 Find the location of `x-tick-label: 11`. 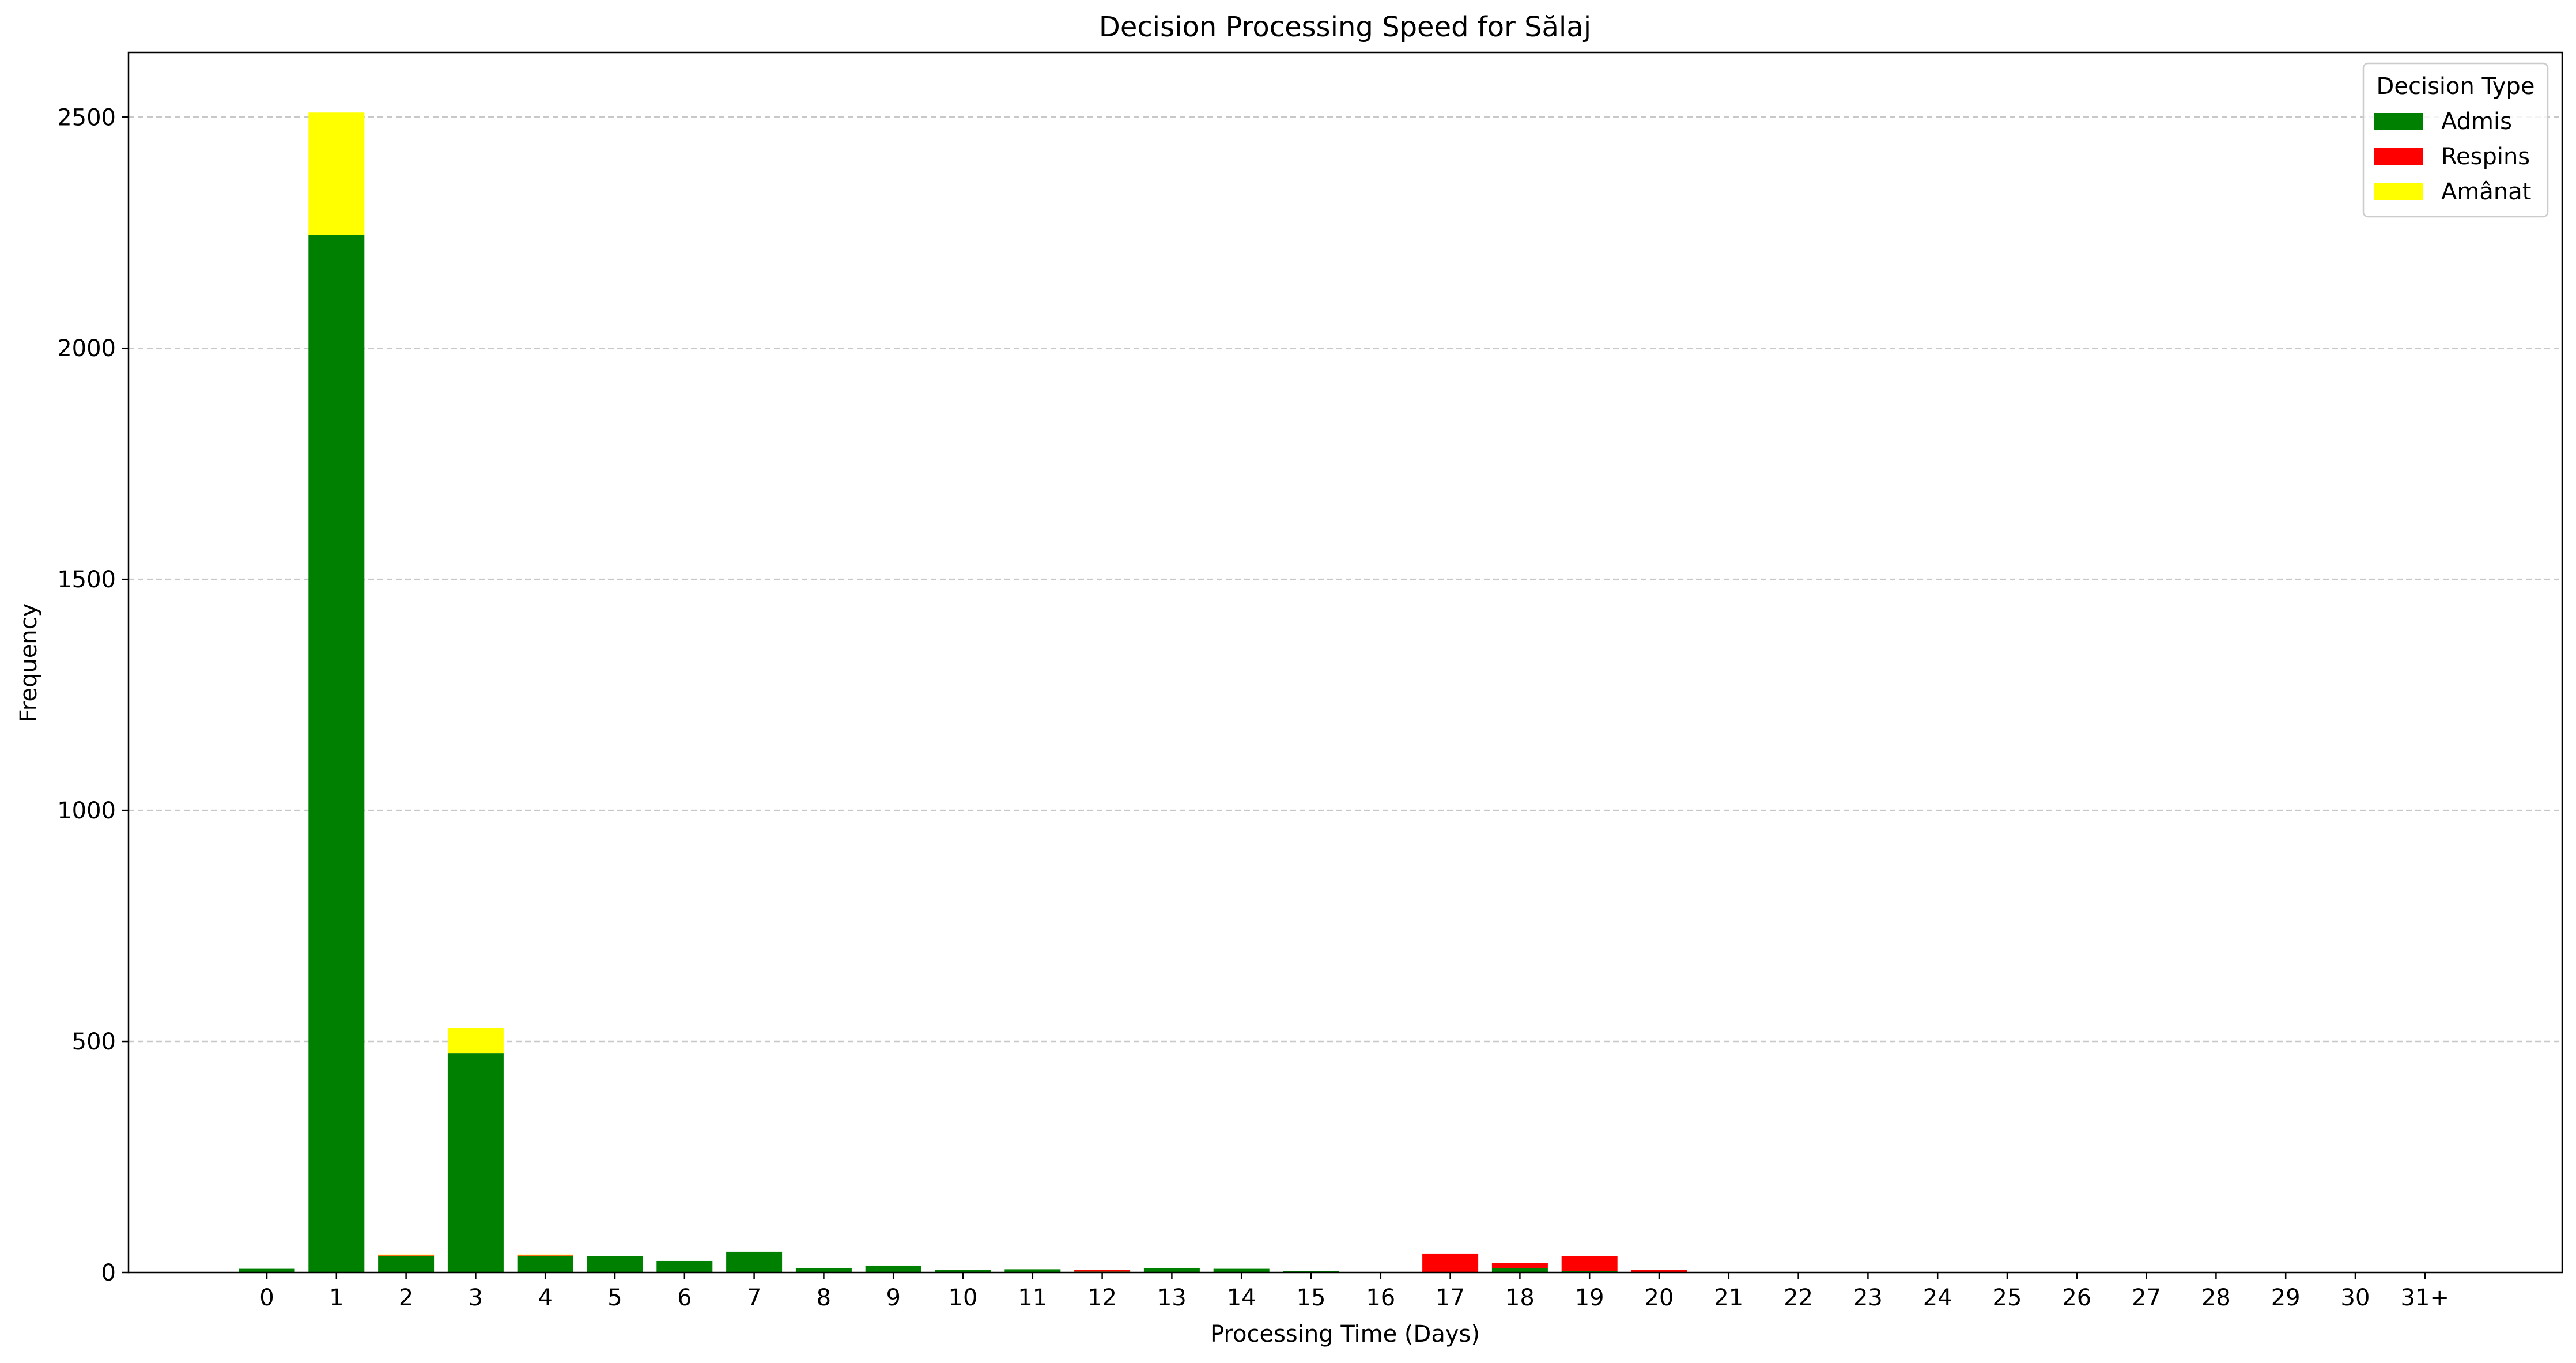

x-tick-label: 11 is located at coordinates (1032, 1298).